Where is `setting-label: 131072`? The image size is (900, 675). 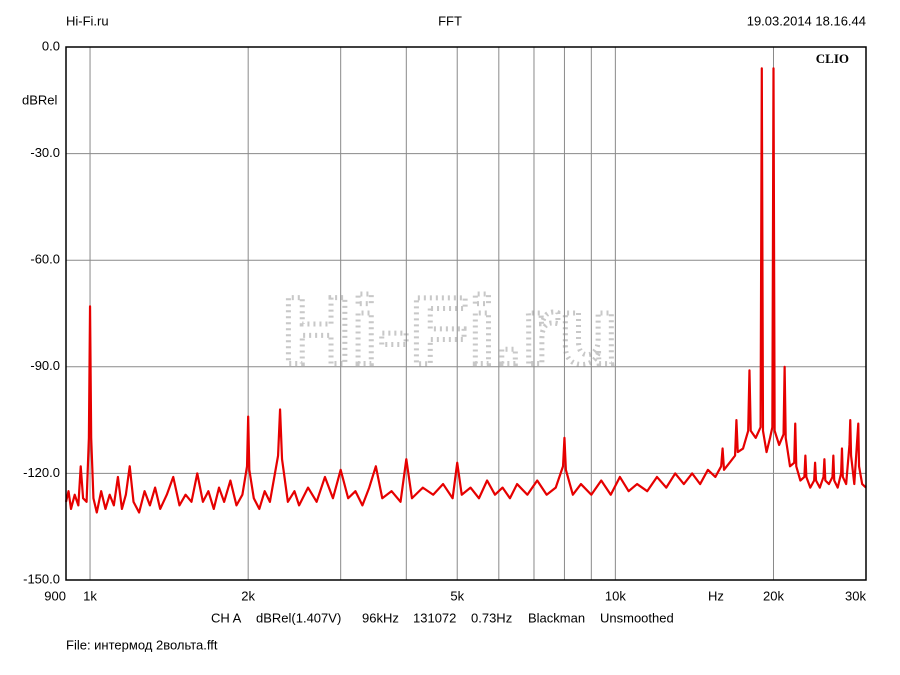
setting-label: 131072 is located at coordinates (434, 617).